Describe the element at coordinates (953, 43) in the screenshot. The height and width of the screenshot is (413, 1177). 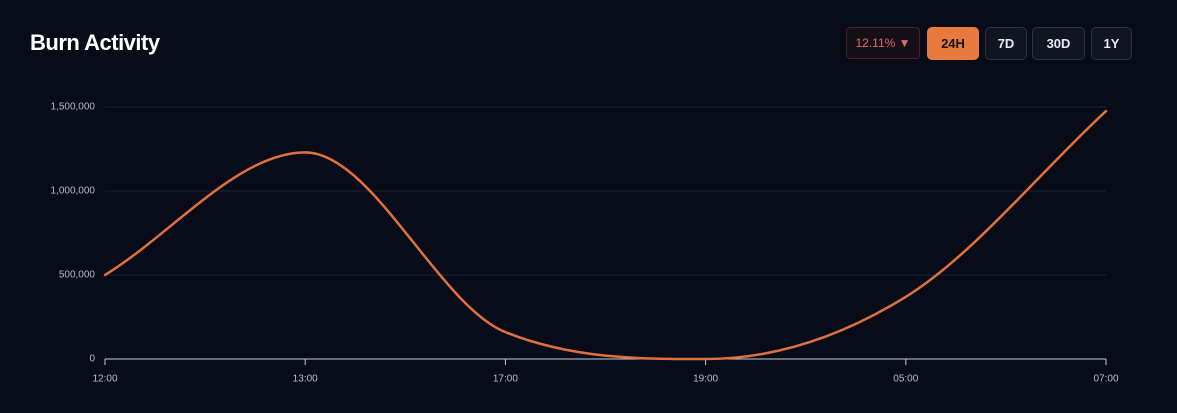
I see `range-button: 24H` at that location.